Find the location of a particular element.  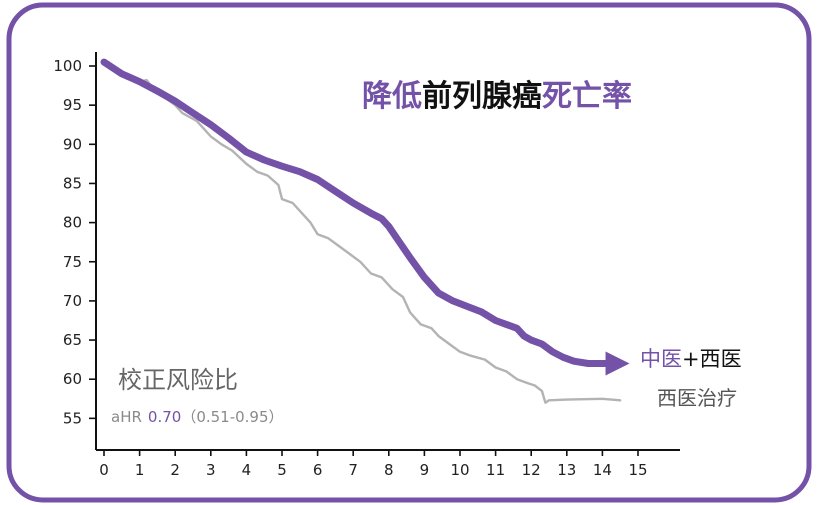

hr-text: aHR 0.70（0.51-0.95） is located at coordinates (197, 417).